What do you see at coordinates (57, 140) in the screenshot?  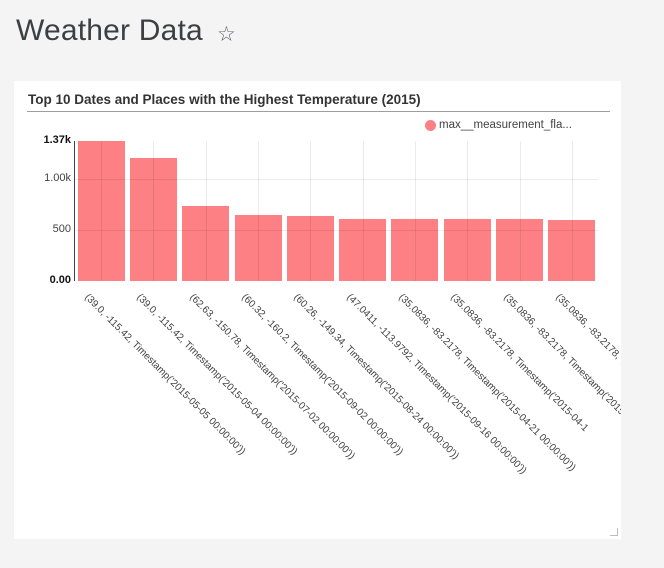 I see `y-axis-tick-label: 1.37k` at bounding box center [57, 140].